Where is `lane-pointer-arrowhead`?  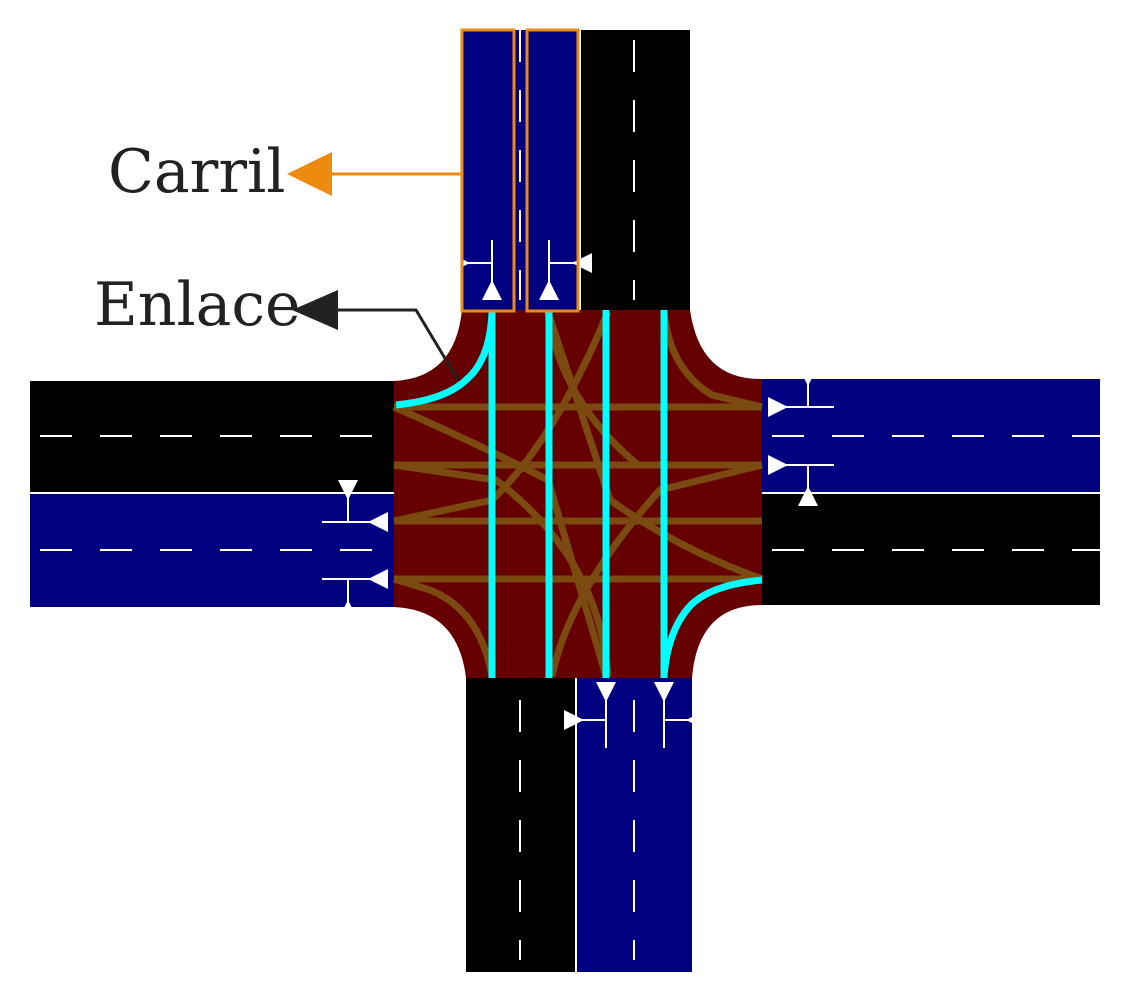 lane-pointer-arrowhead is located at coordinates (309, 174).